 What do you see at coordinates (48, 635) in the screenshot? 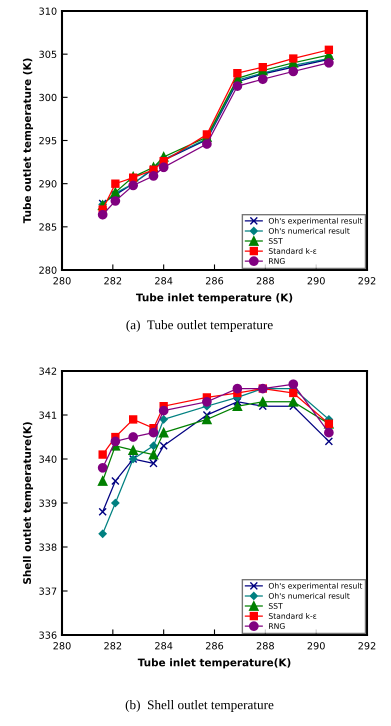
I see `y-tick-label: 336` at bounding box center [48, 635].